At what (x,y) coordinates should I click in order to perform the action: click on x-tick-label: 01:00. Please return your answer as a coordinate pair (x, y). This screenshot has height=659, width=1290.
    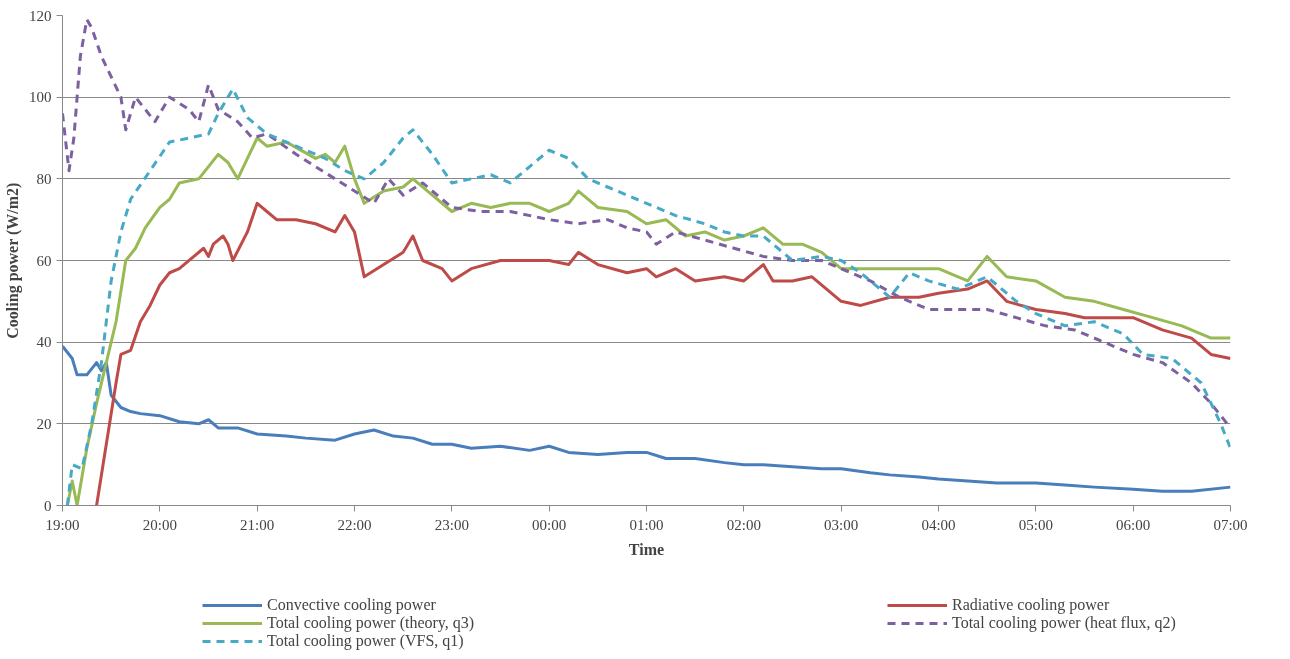
    Looking at the image, I should click on (646, 524).